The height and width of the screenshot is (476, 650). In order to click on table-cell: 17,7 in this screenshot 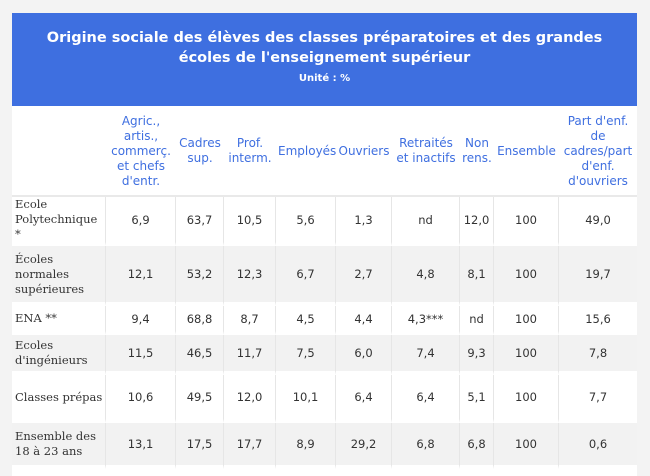, I will do `click(250, 446)`.